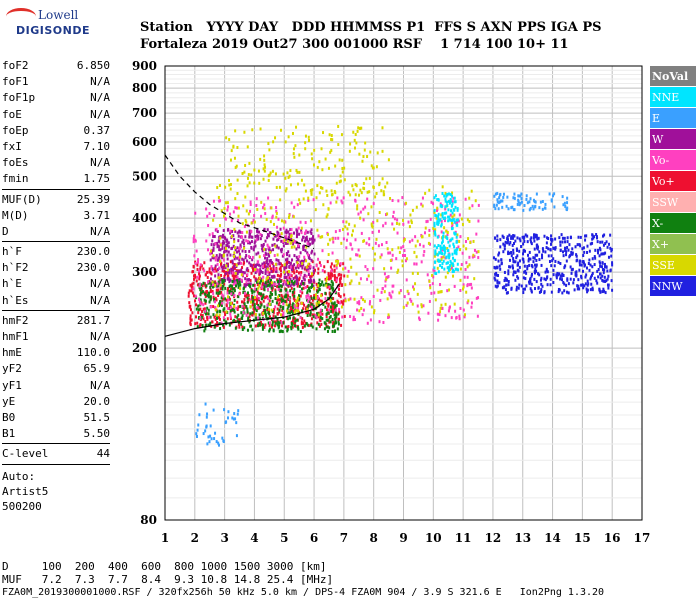 The width and height of the screenshot is (700, 600). Describe the element at coordinates (673, 265) in the screenshot. I see `legend-item-sse: SSE` at that location.